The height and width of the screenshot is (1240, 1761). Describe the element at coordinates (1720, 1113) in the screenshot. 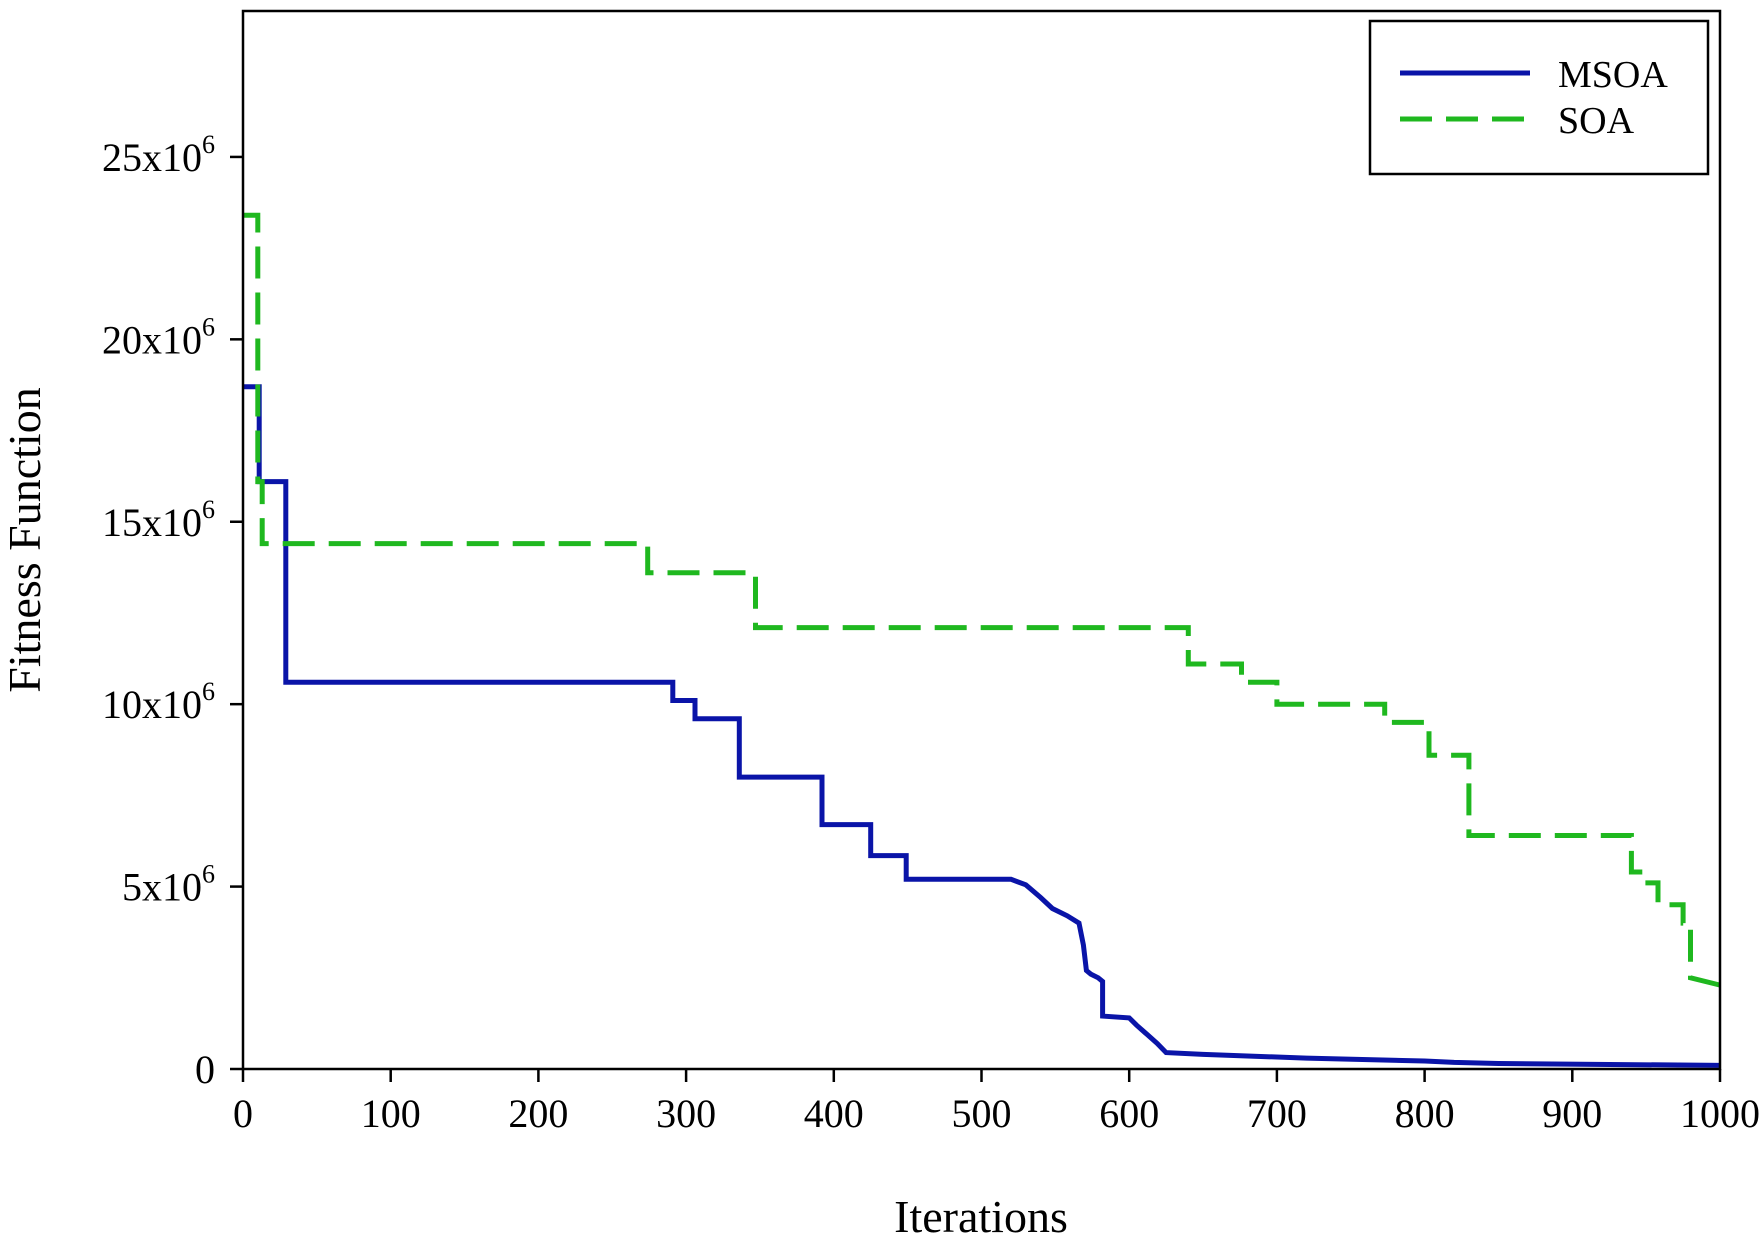

I see `x-tick-label: 1000` at that location.